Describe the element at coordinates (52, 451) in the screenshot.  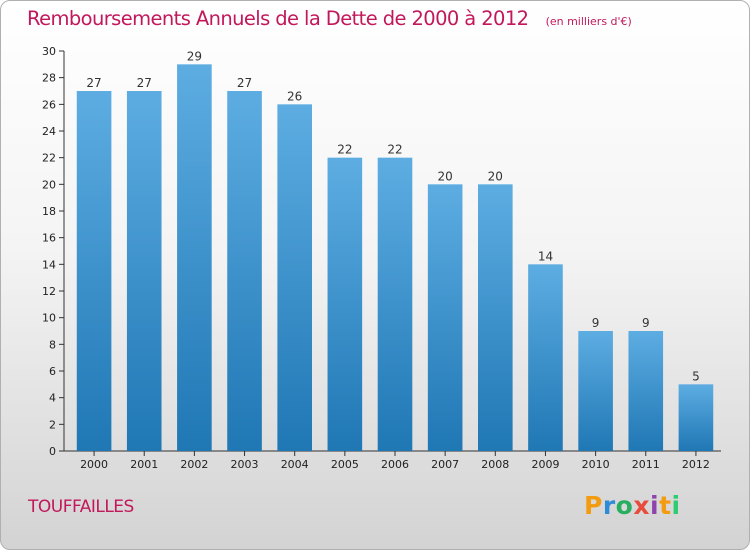
I see `y-tick-label: 0` at that location.